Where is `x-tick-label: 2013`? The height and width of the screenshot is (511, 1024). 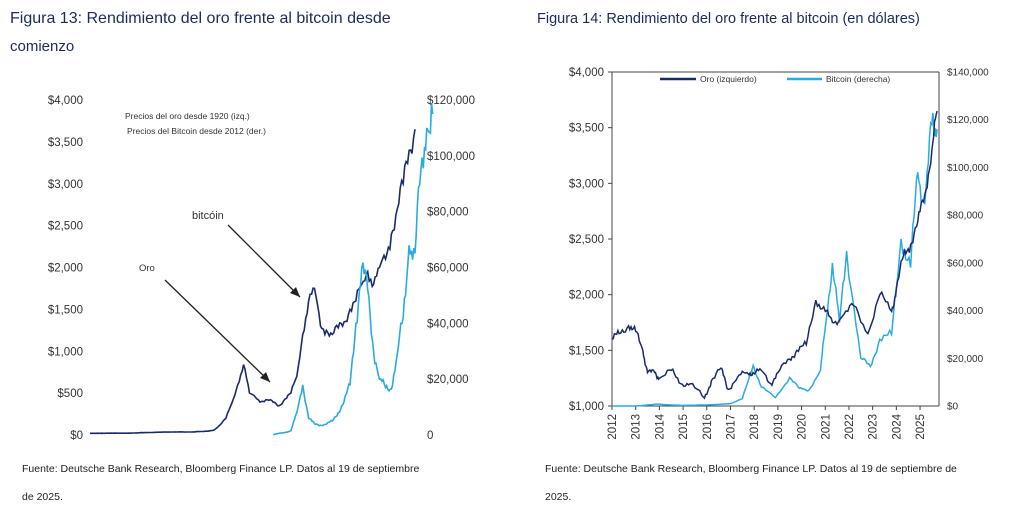 x-tick-label: 2013 is located at coordinates (637, 427).